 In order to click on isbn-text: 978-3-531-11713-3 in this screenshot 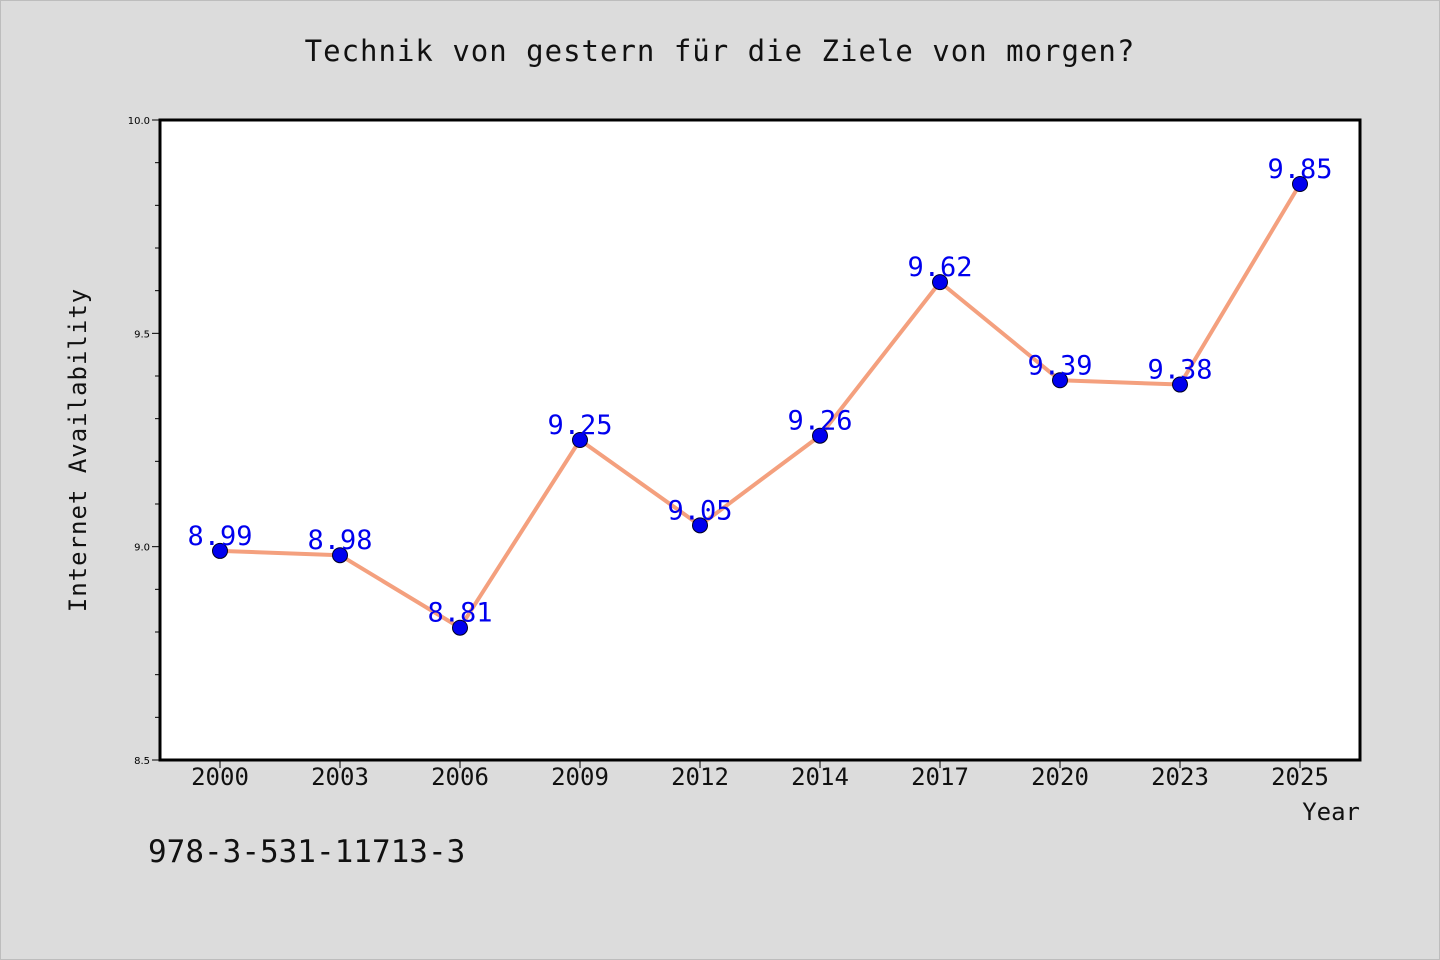, I will do `click(307, 852)`.